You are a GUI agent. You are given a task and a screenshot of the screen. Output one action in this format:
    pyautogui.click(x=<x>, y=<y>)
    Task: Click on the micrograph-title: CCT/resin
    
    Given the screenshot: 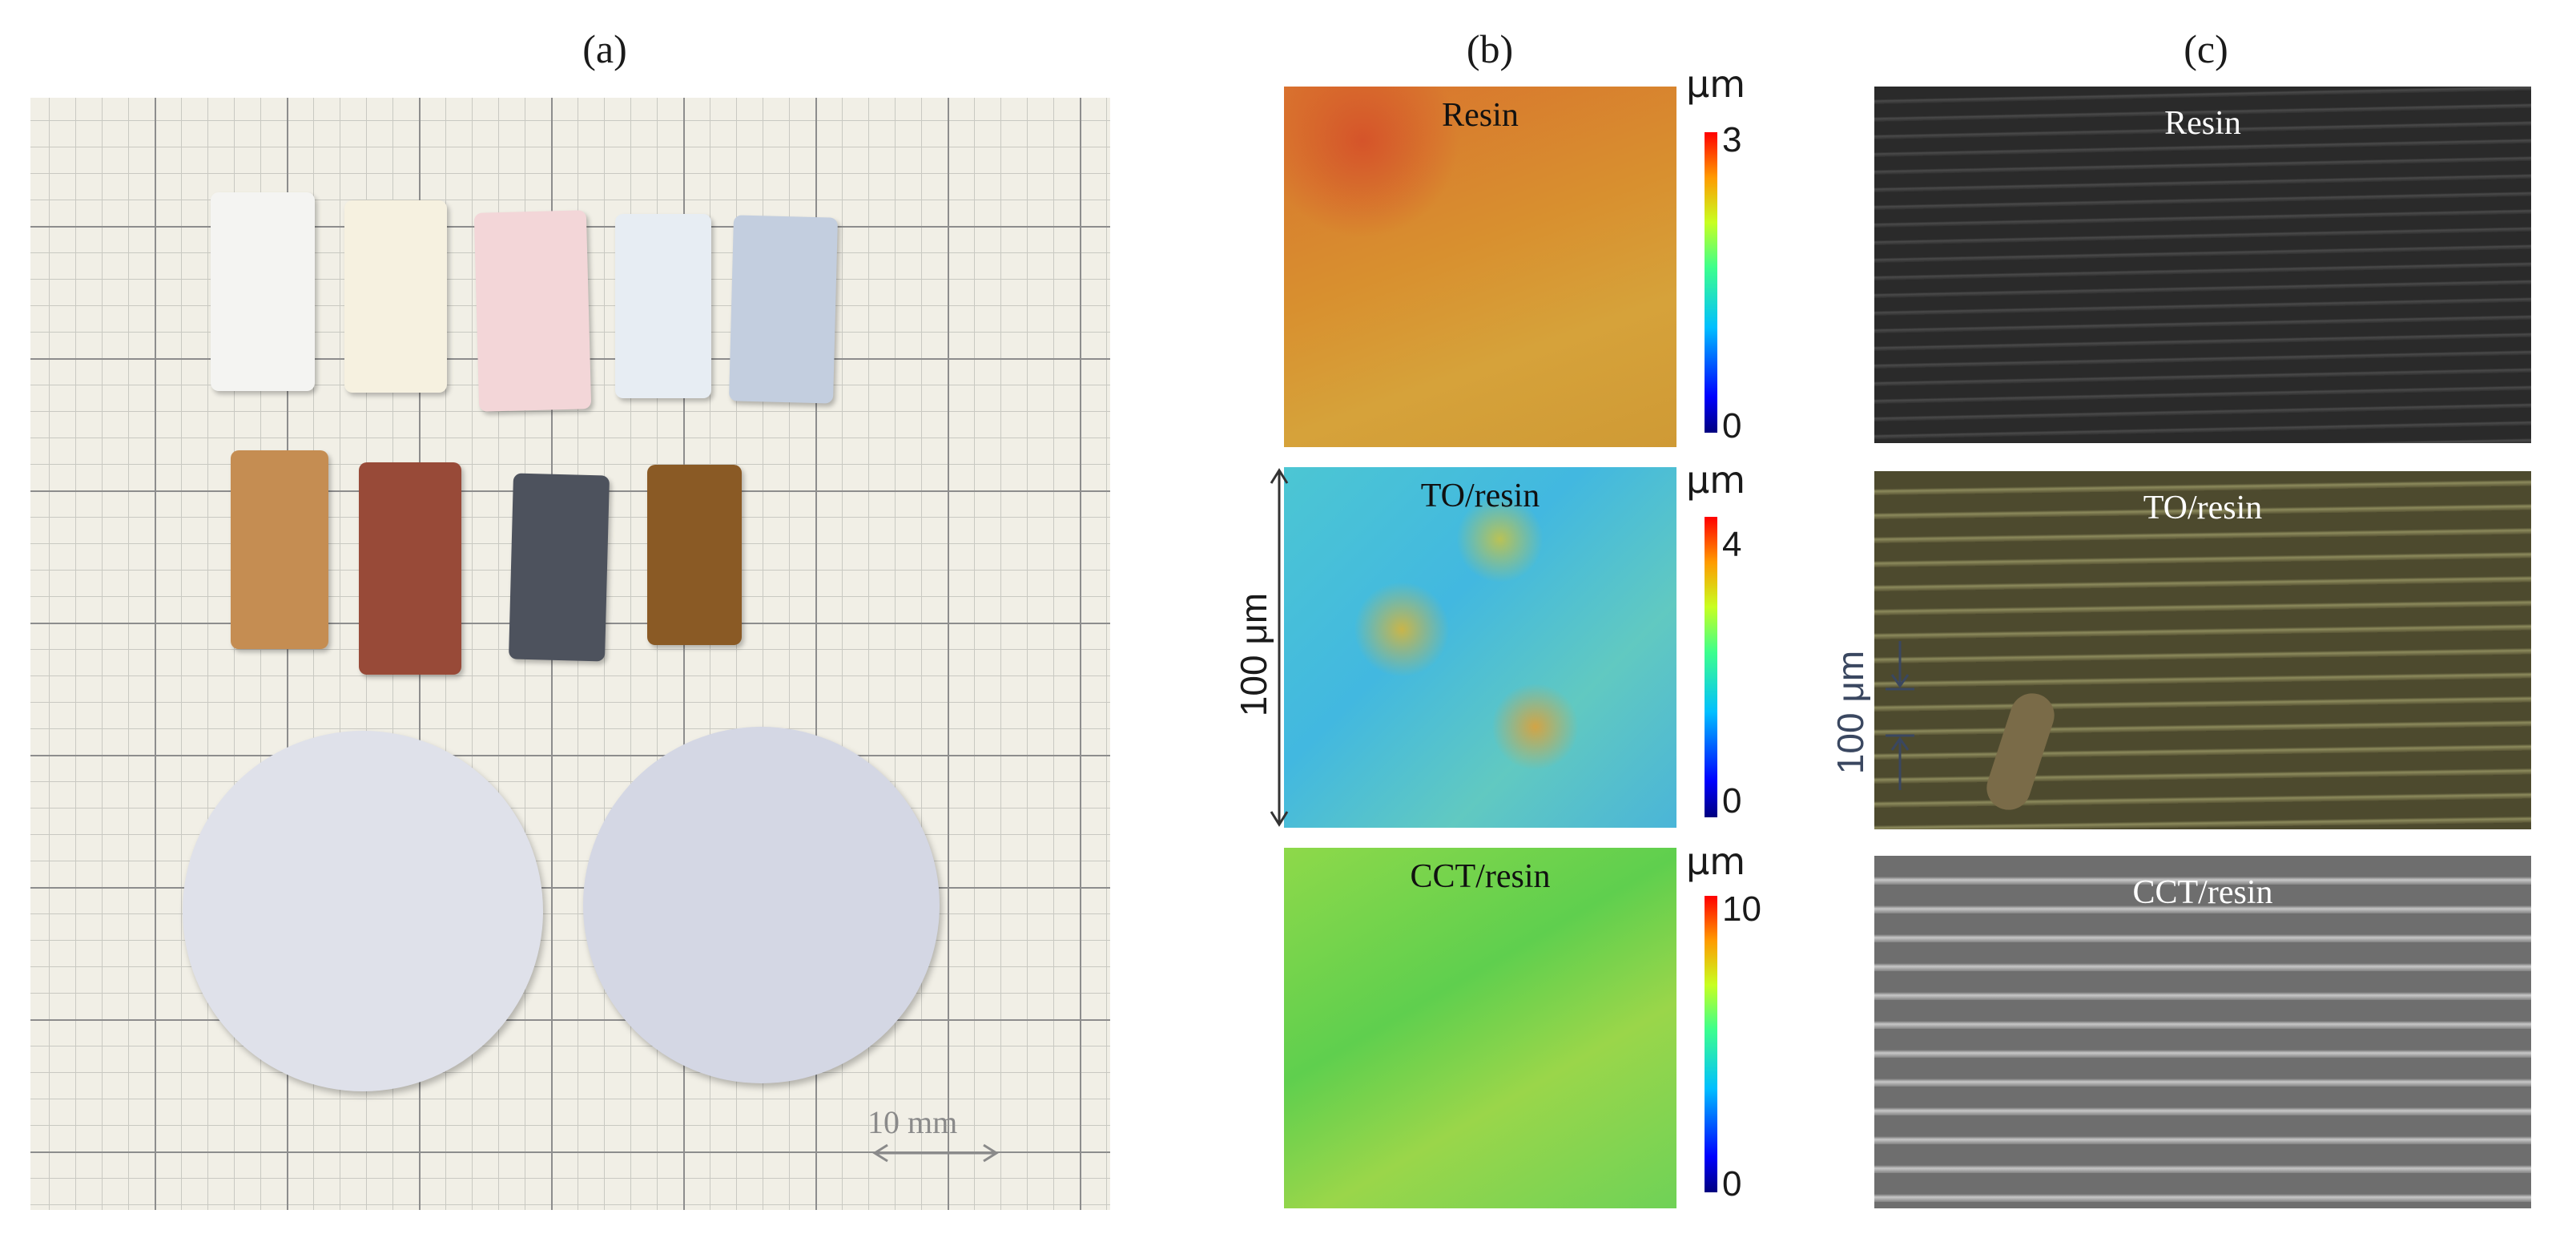 What is the action you would take?
    pyautogui.click(x=2203, y=892)
    